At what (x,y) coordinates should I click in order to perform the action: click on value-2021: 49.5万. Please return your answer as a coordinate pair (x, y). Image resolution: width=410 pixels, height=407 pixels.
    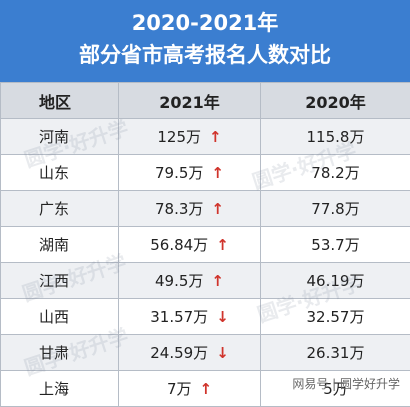
    Looking at the image, I should click on (179, 281).